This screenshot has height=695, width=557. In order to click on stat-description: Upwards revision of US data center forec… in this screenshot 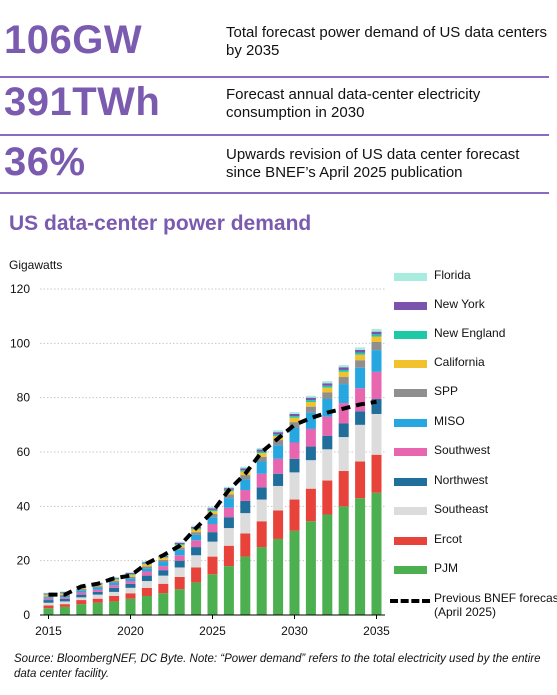, I will do `click(373, 163)`.